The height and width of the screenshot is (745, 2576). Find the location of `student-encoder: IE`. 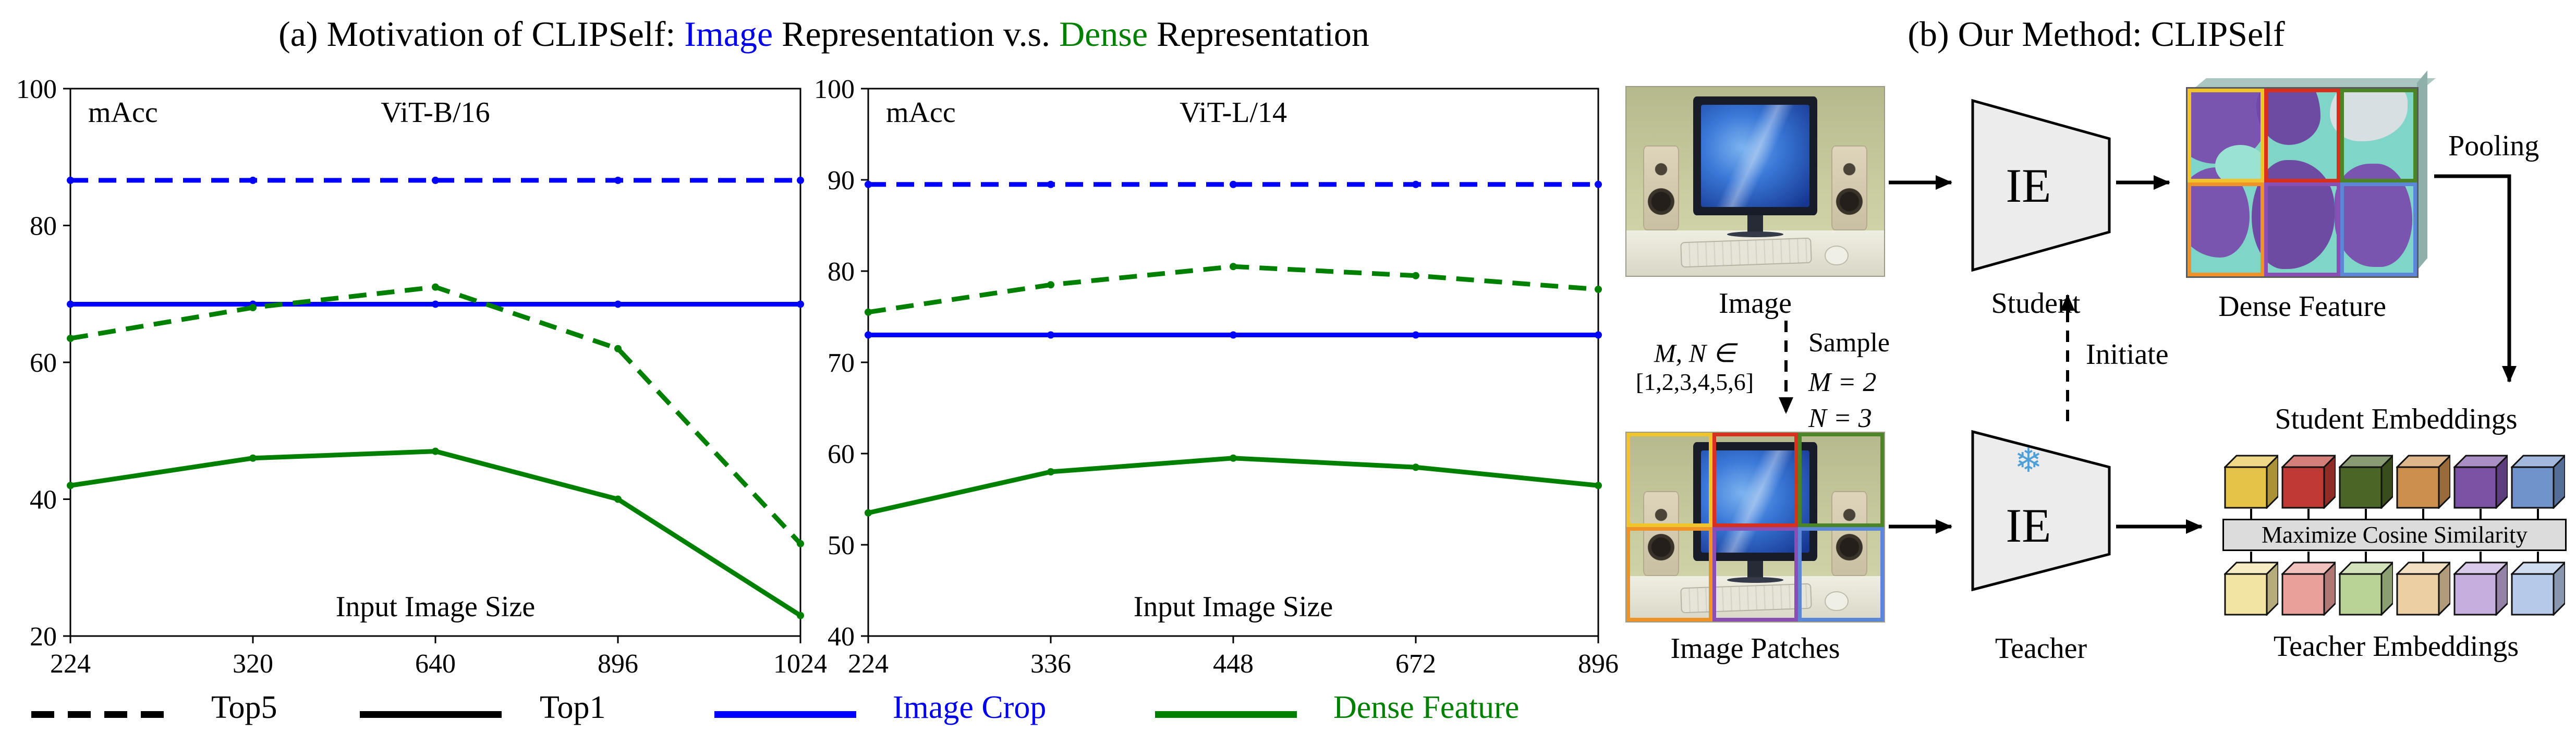

student-encoder: IE is located at coordinates (2041, 185).